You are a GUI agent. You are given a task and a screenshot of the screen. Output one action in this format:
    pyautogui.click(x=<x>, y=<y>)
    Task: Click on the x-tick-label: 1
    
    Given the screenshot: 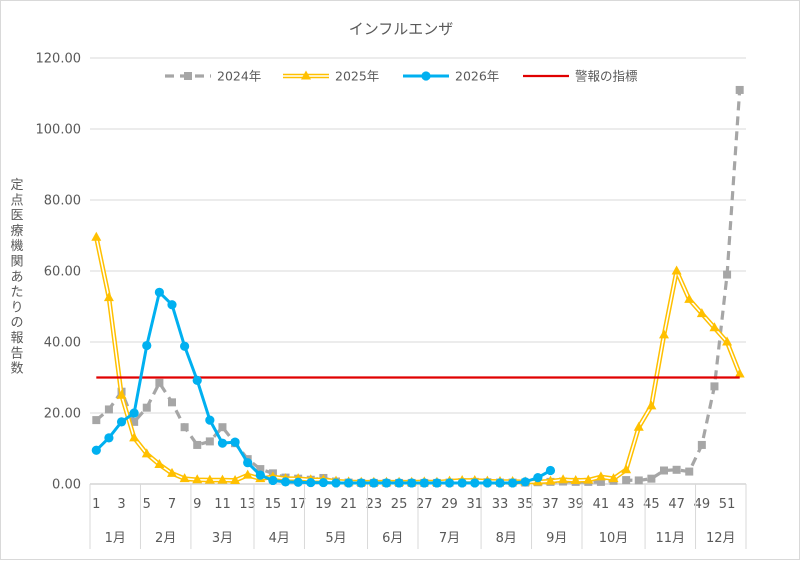 What is the action you would take?
    pyautogui.click(x=96, y=504)
    